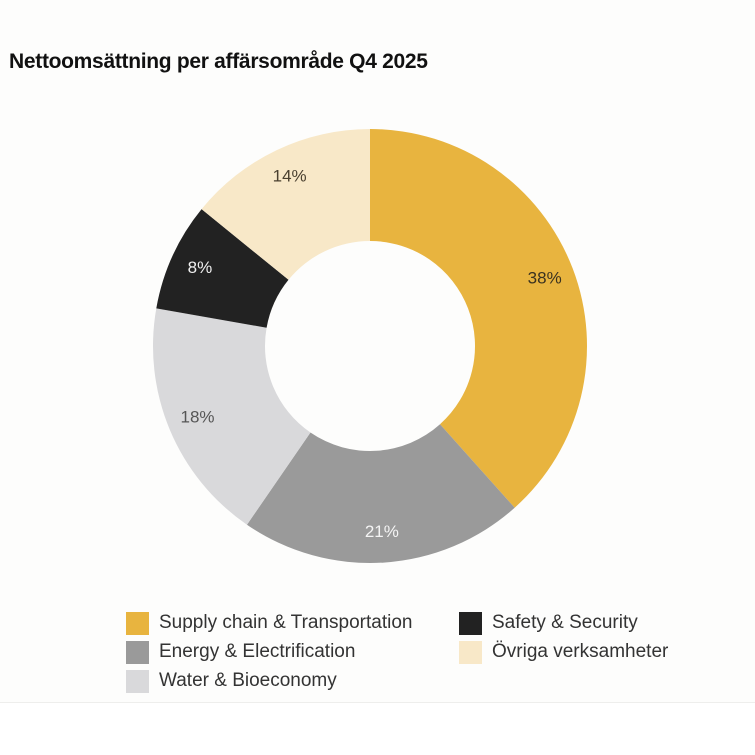 The height and width of the screenshot is (755, 755). What do you see at coordinates (232, 416) in the screenshot?
I see `donut-slice-water` at bounding box center [232, 416].